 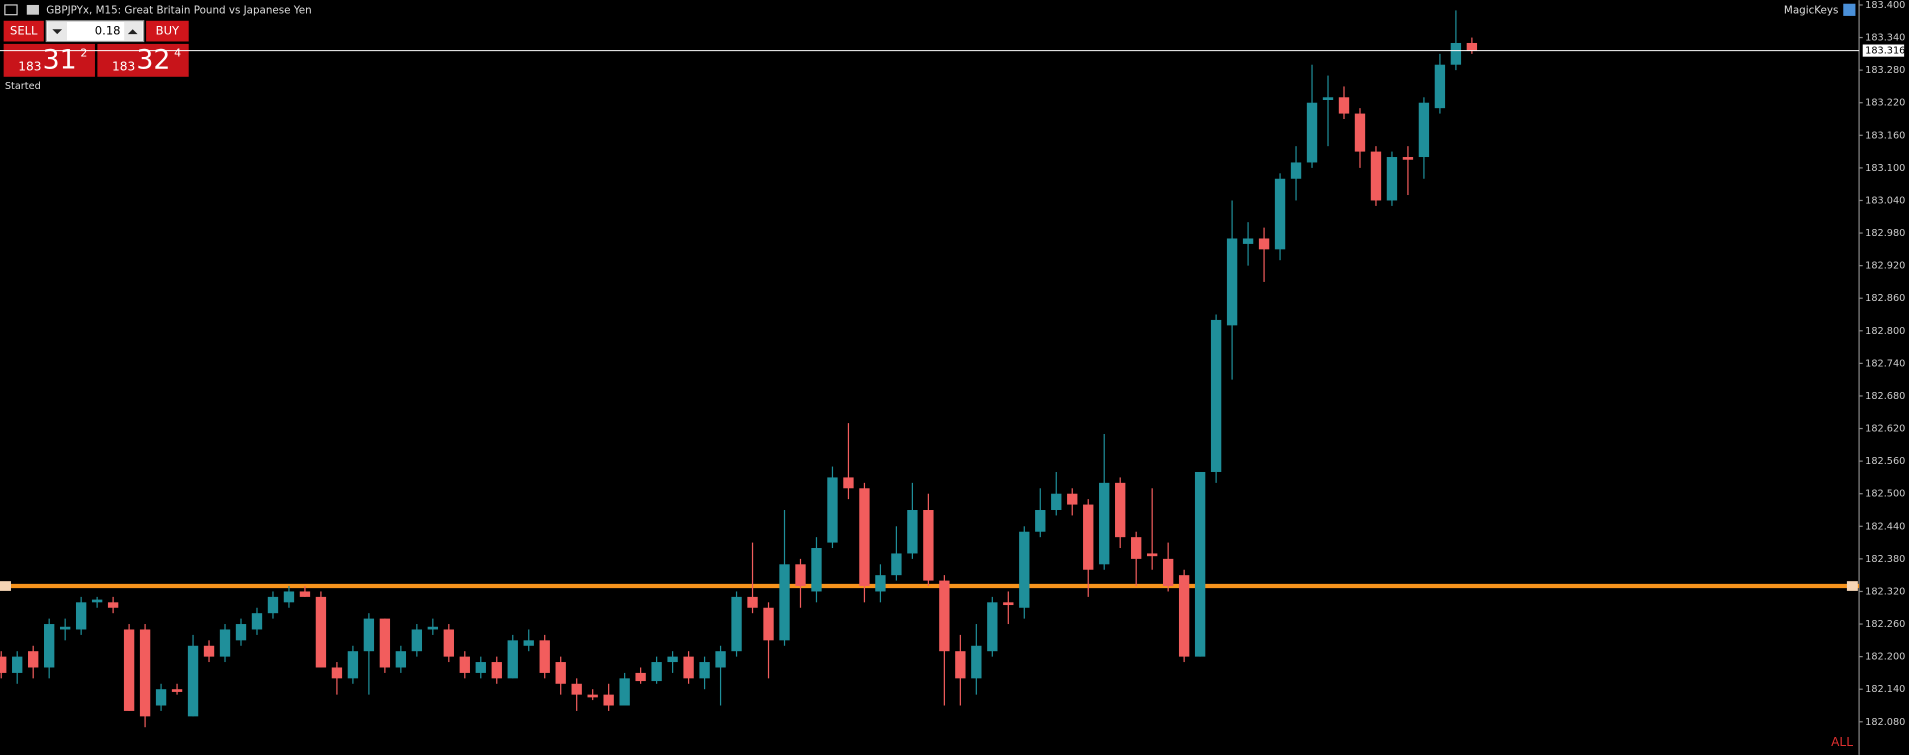 I want to click on y-tick-label: 182.980, so click(x=1885, y=233).